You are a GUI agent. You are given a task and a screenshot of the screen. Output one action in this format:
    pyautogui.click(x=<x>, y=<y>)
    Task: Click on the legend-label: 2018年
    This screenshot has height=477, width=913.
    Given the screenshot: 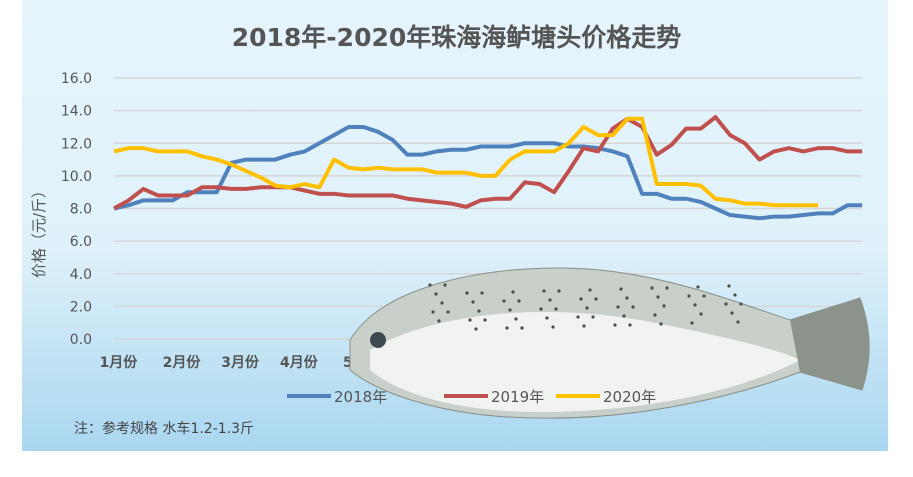 What is the action you would take?
    pyautogui.click(x=360, y=397)
    